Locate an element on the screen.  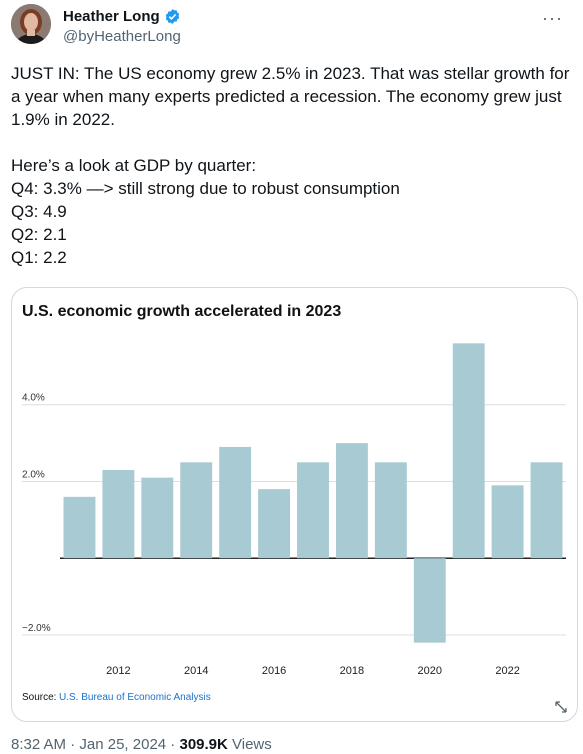
bar-2023 is located at coordinates (546, 510).